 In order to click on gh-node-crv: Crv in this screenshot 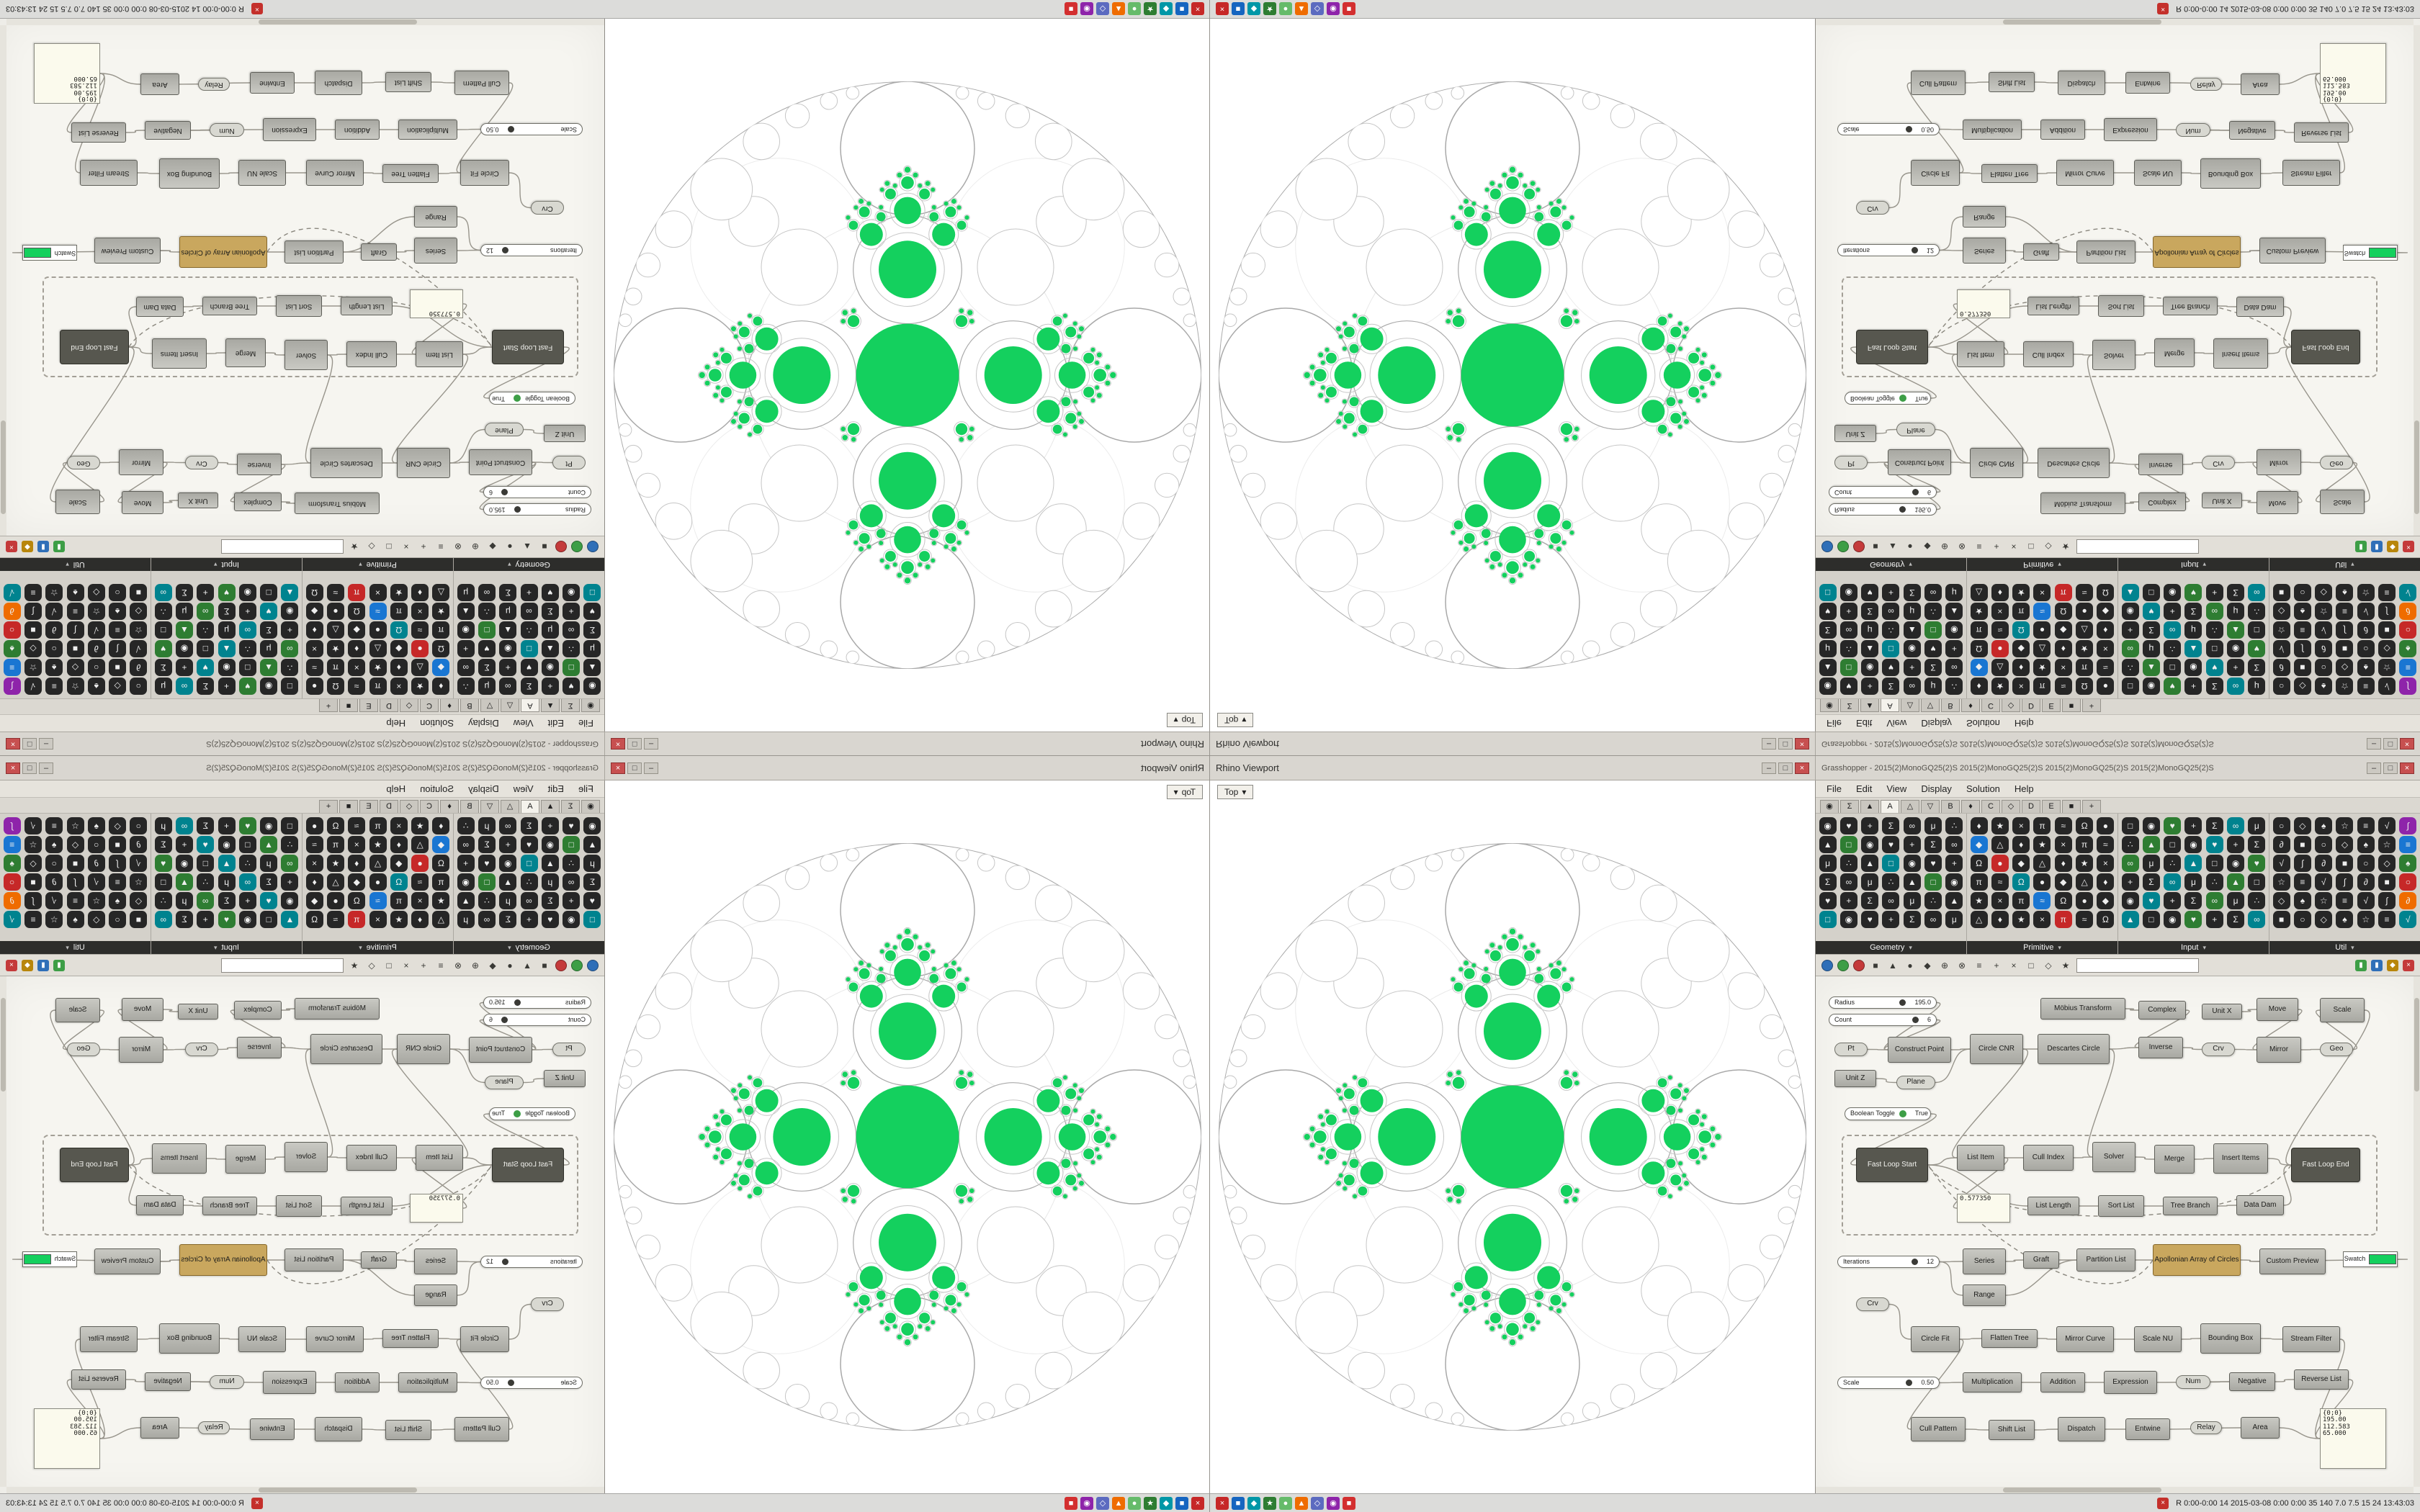, I will do `click(201, 462)`.